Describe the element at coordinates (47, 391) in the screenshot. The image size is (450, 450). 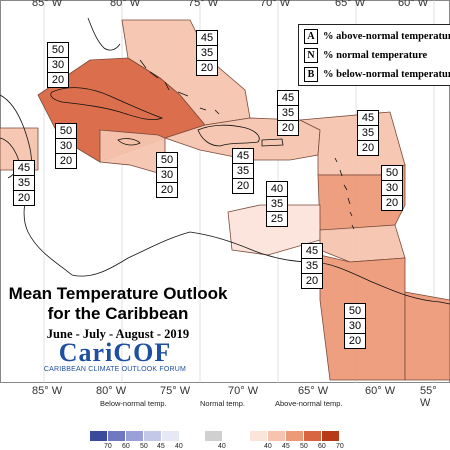
I see `lon-label-bottom: 85° W` at that location.